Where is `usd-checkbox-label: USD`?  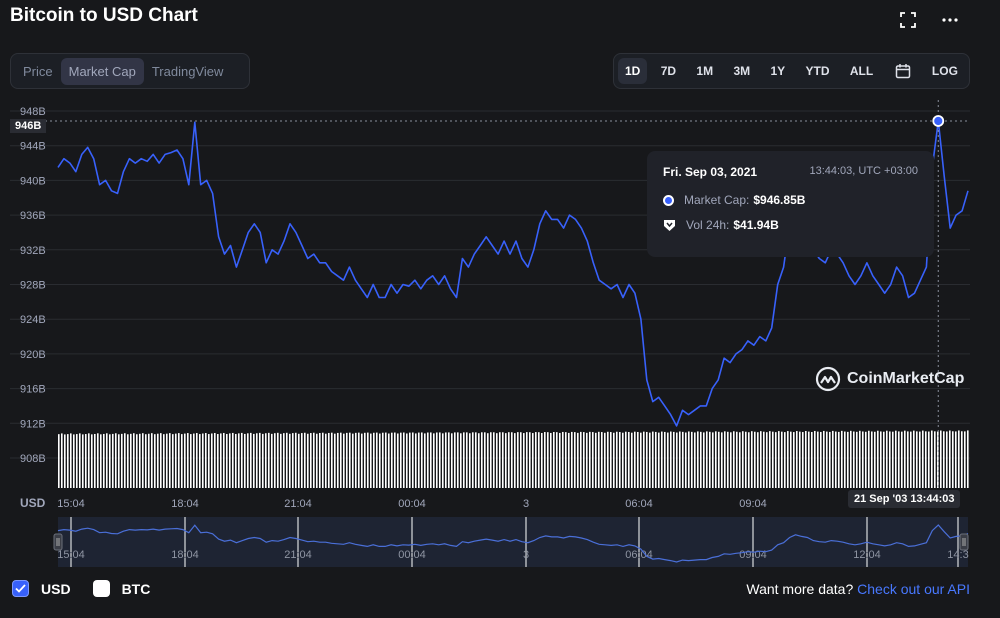 usd-checkbox-label: USD is located at coordinates (56, 588).